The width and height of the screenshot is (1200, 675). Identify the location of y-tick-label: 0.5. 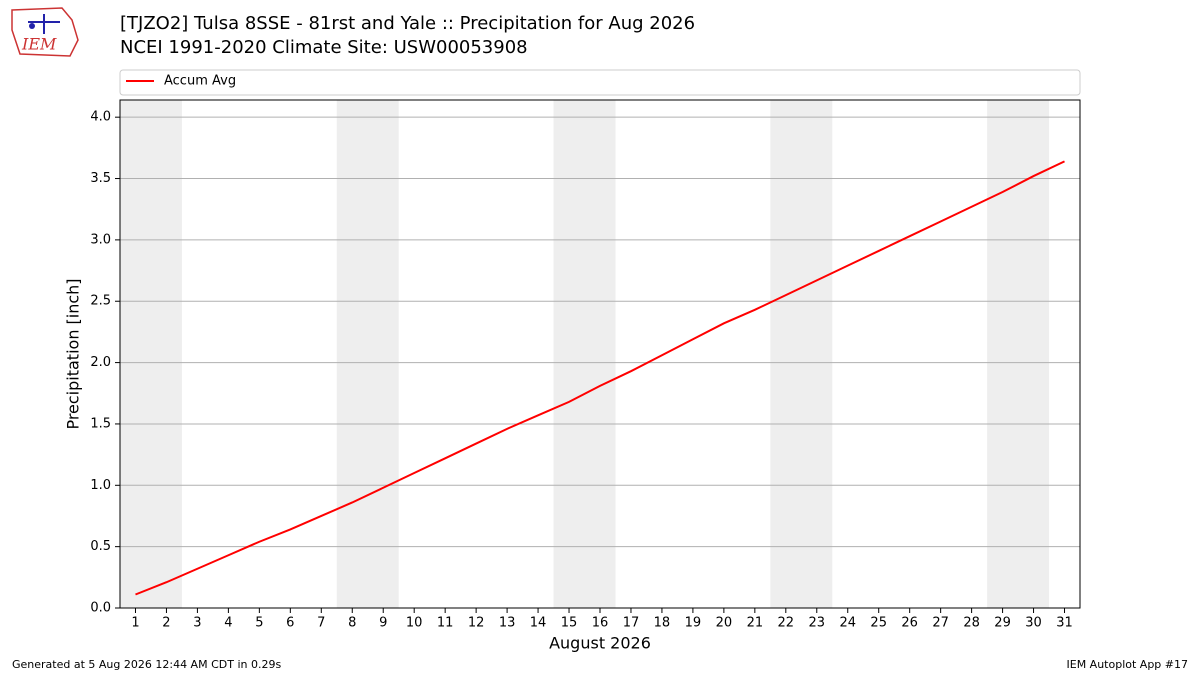
(100, 546).